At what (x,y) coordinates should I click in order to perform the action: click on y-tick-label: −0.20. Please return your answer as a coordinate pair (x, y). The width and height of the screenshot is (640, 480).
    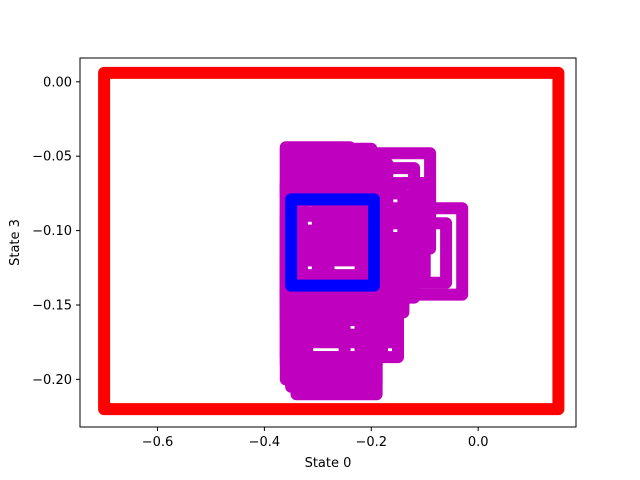
    Looking at the image, I should click on (52, 380).